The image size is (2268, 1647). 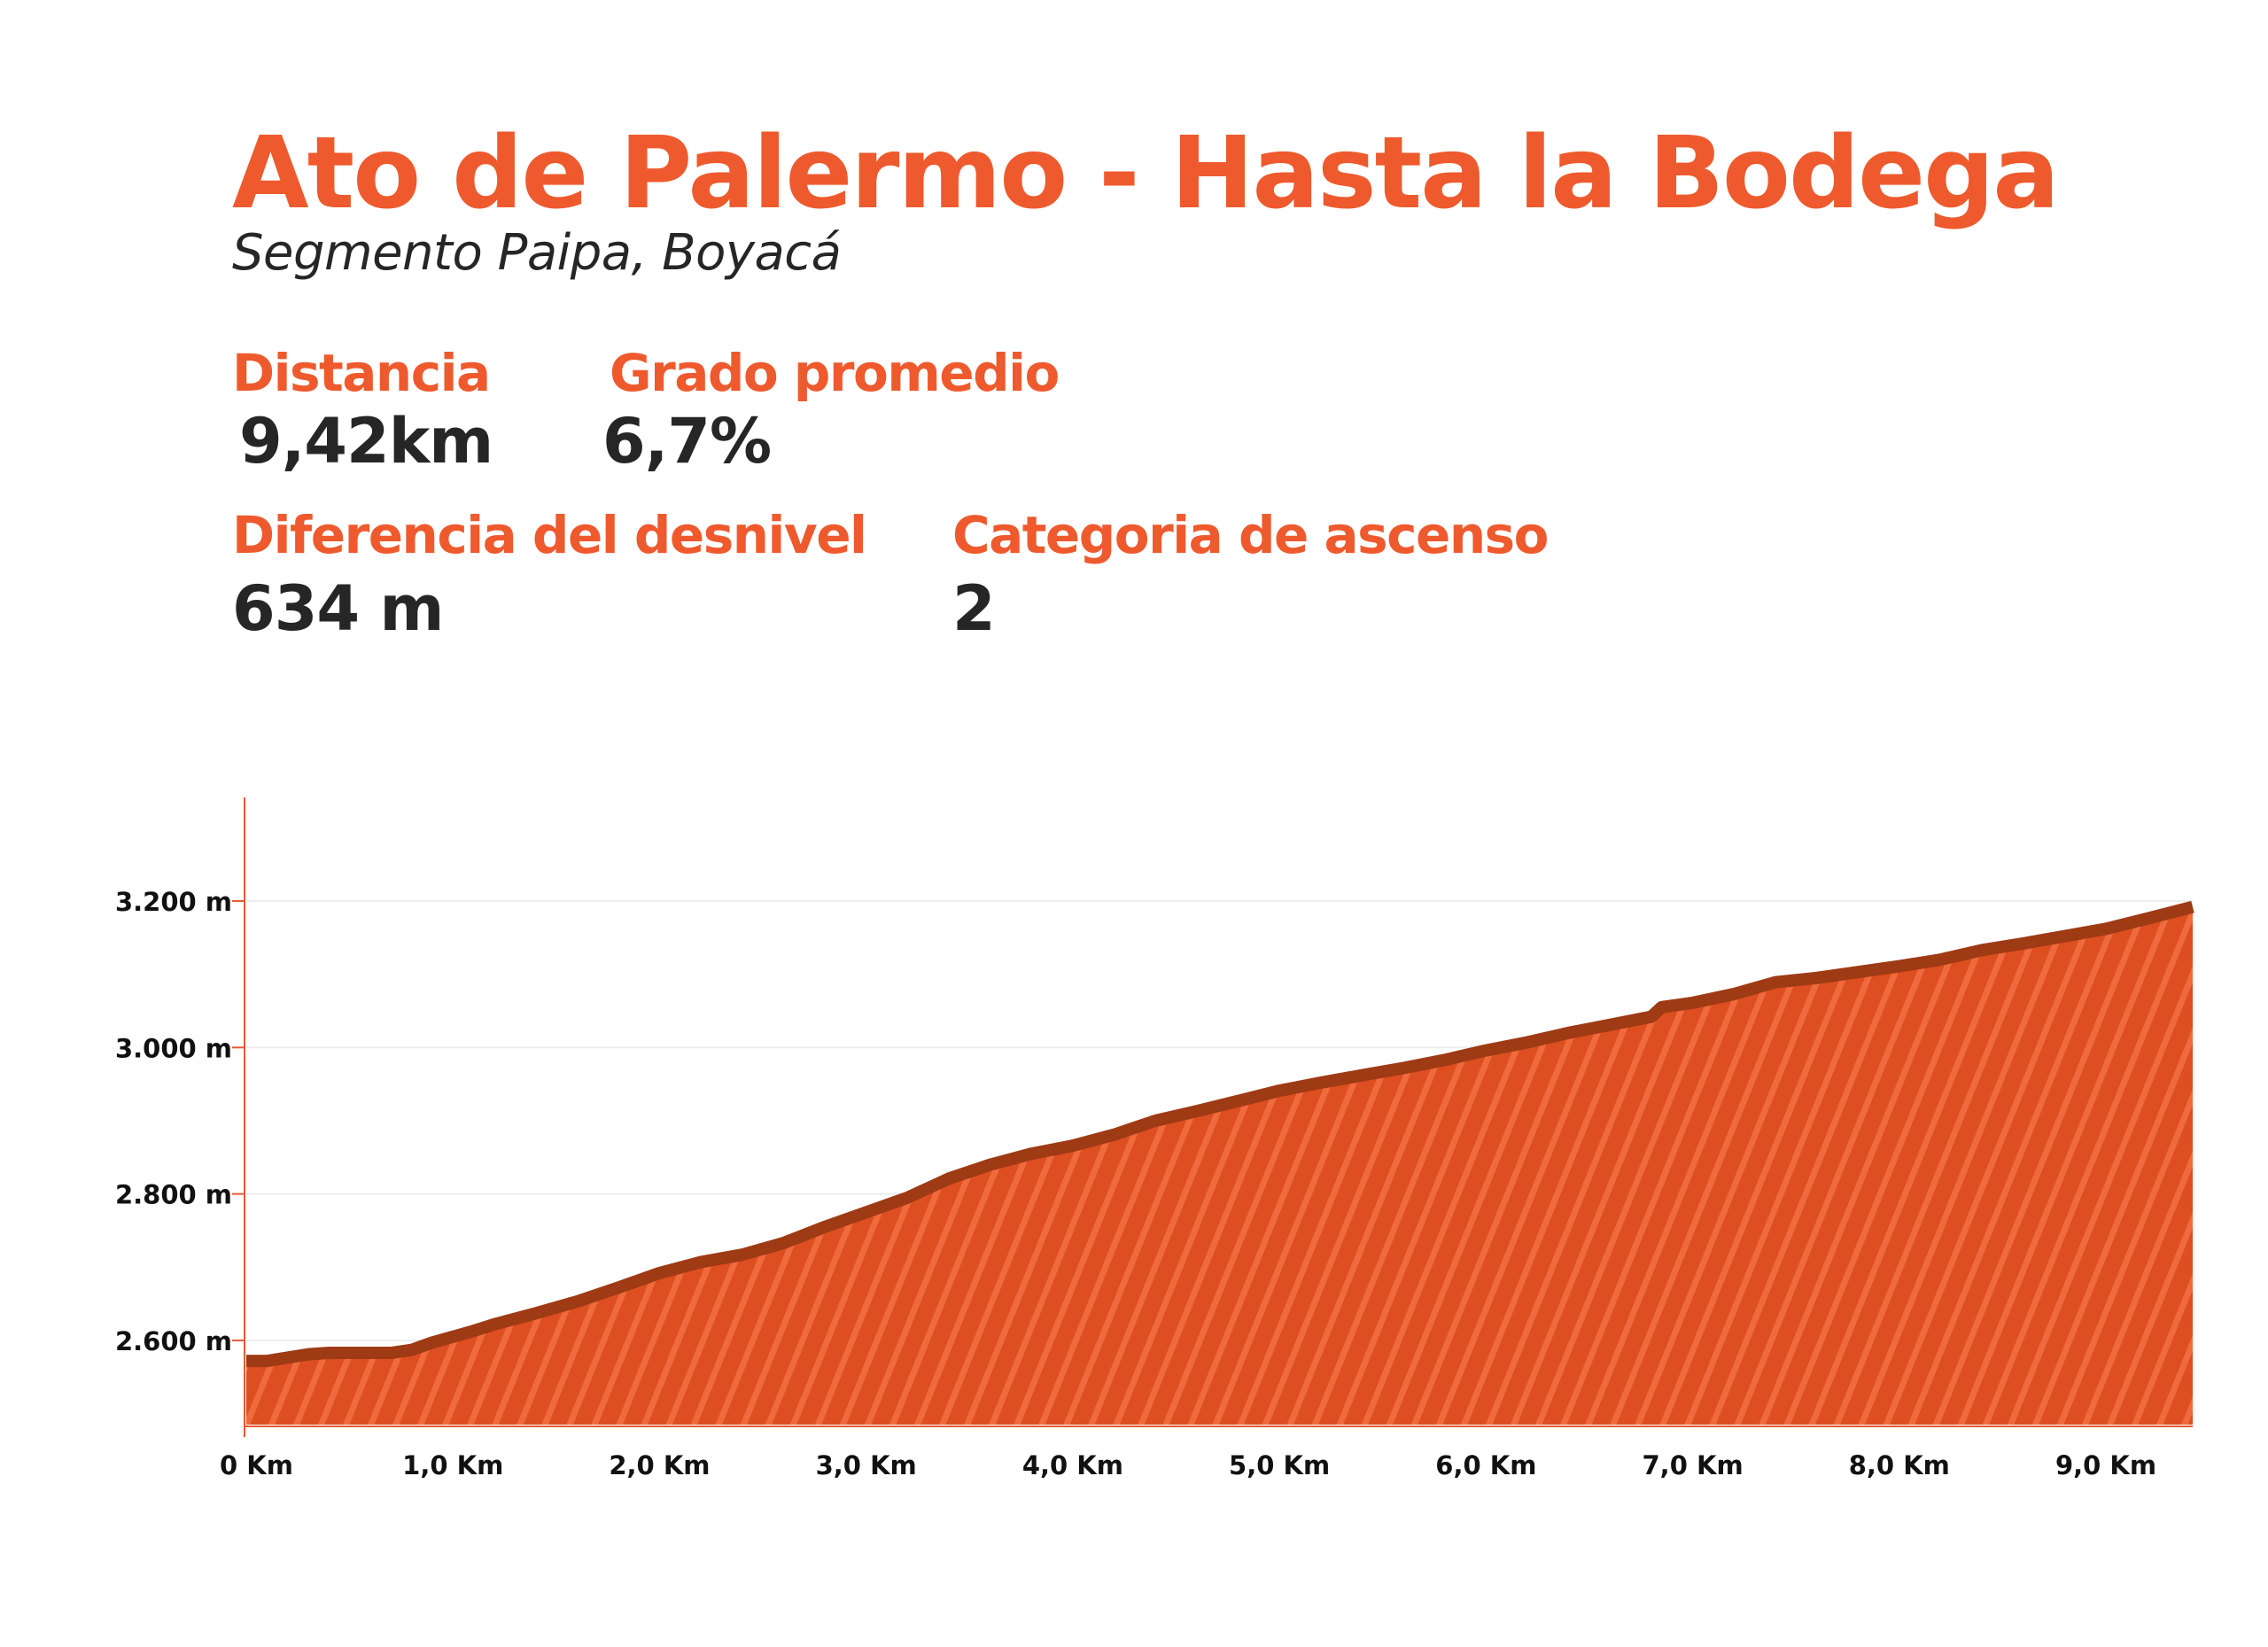 I want to click on page-subtitle: Segmento Paipa, Boyacá, so click(x=537, y=253).